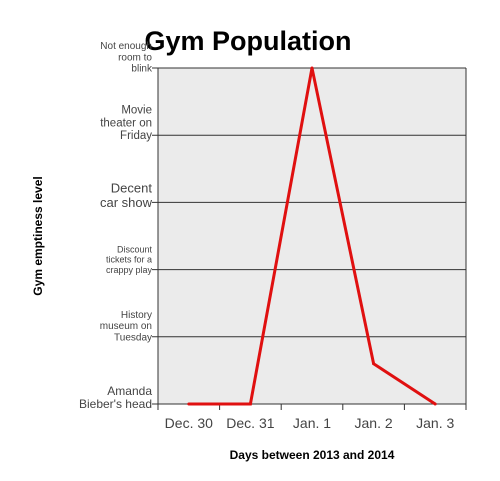 The width and height of the screenshot is (500, 481). I want to click on x-tick-label: Jan. 1, so click(312, 423).